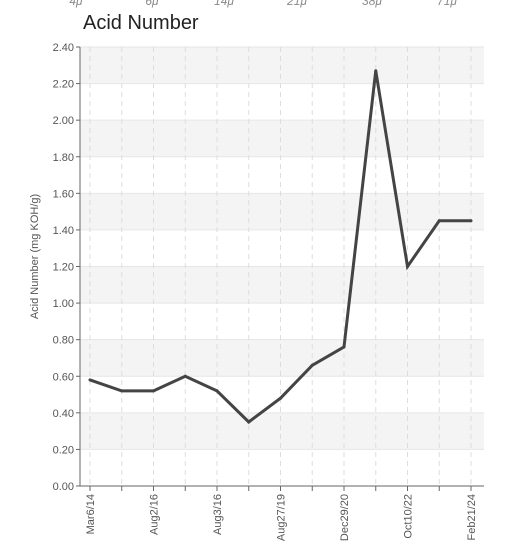 This screenshot has height=549, width=505. Describe the element at coordinates (63, 48) in the screenshot. I see `y-tick-label: 2.40` at that location.